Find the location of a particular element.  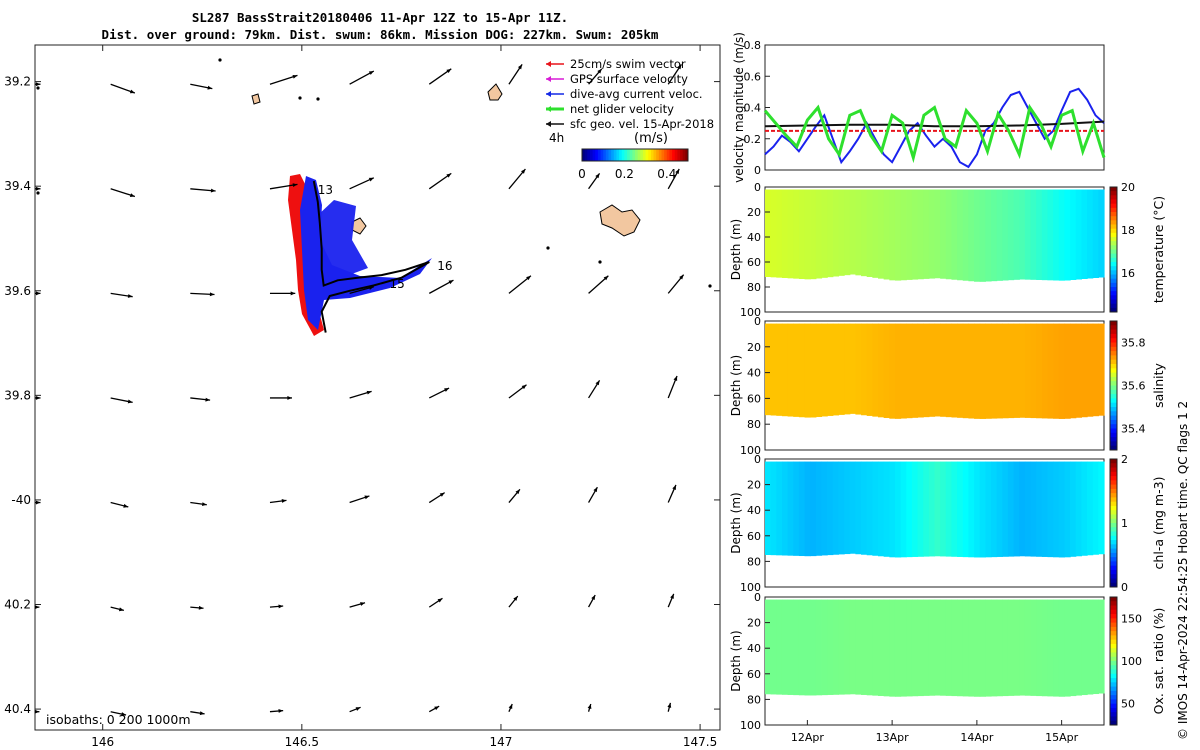

velocity-series-line is located at coordinates (934, 124).